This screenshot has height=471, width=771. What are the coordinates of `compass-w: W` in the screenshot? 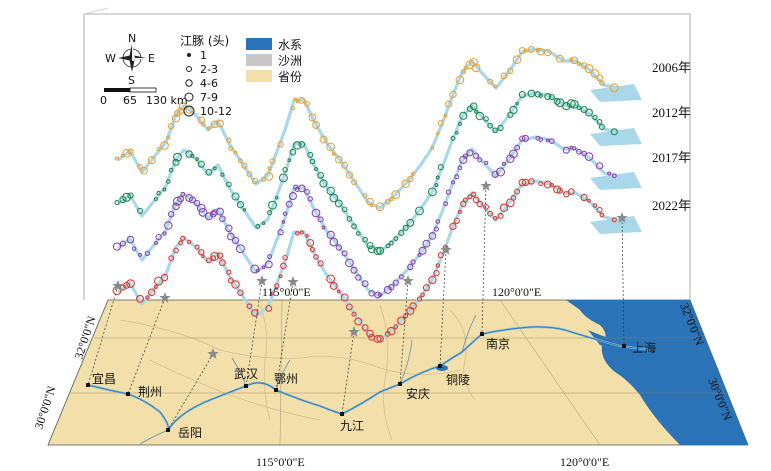 It's located at (110, 58).